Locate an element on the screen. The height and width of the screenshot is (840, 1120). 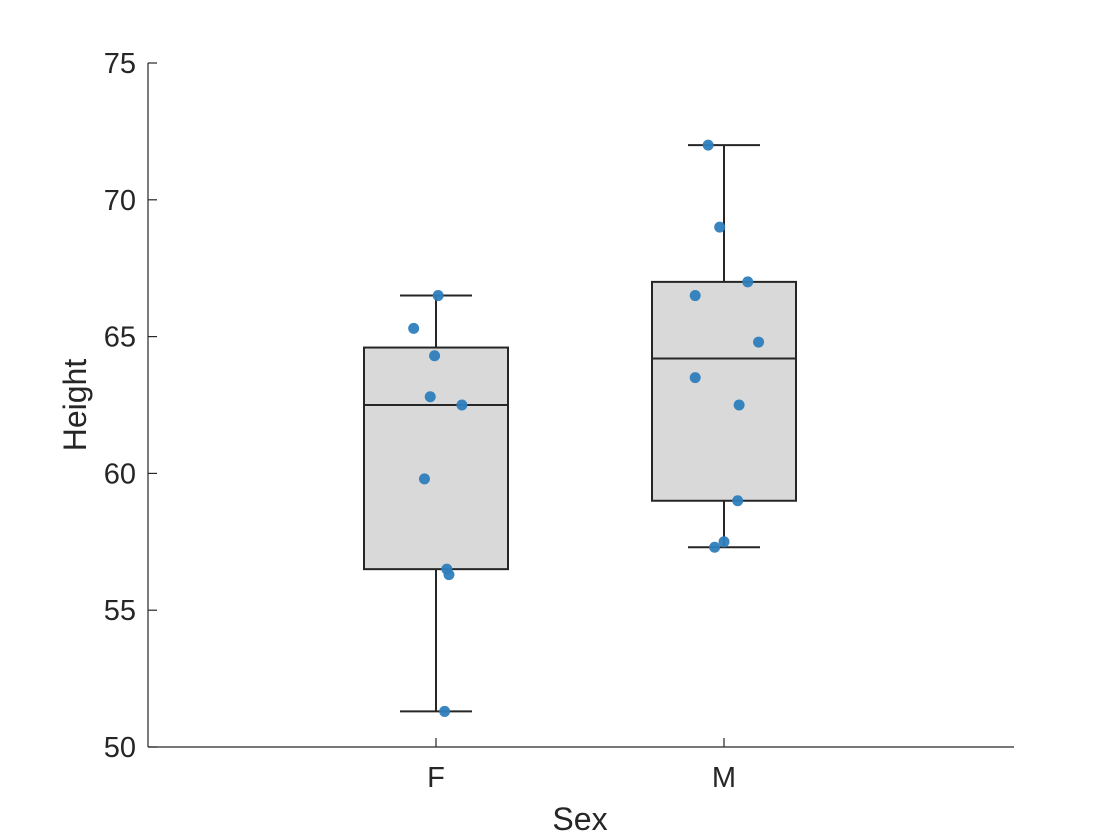
box-m is located at coordinates (724, 391).